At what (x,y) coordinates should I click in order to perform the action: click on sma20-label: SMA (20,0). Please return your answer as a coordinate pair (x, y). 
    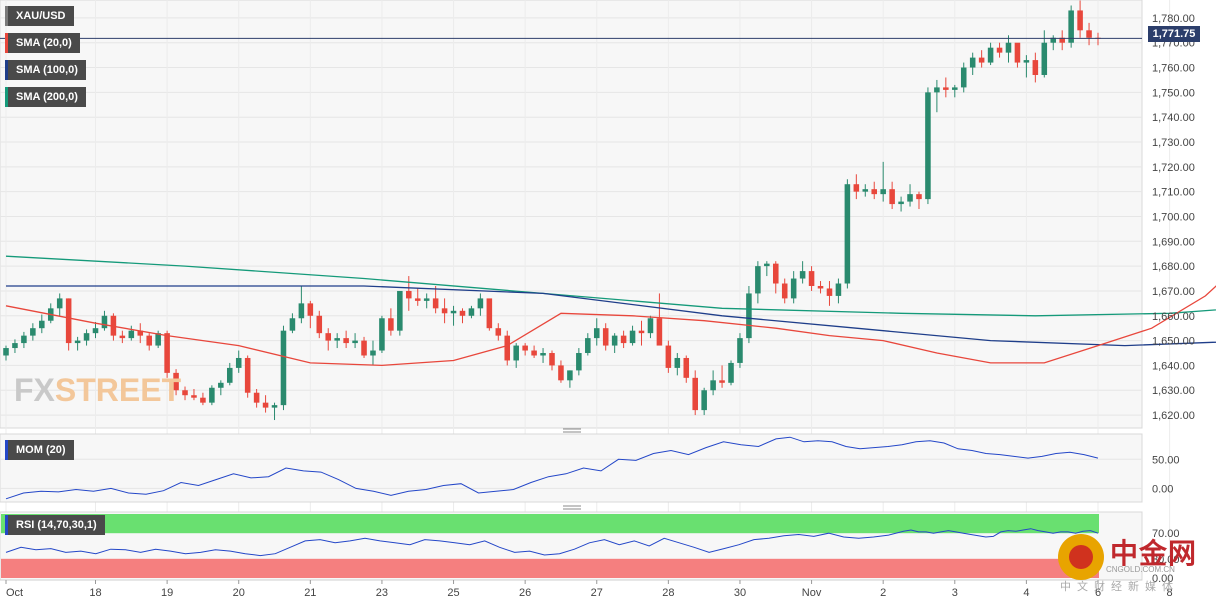
    Looking at the image, I should click on (42, 43).